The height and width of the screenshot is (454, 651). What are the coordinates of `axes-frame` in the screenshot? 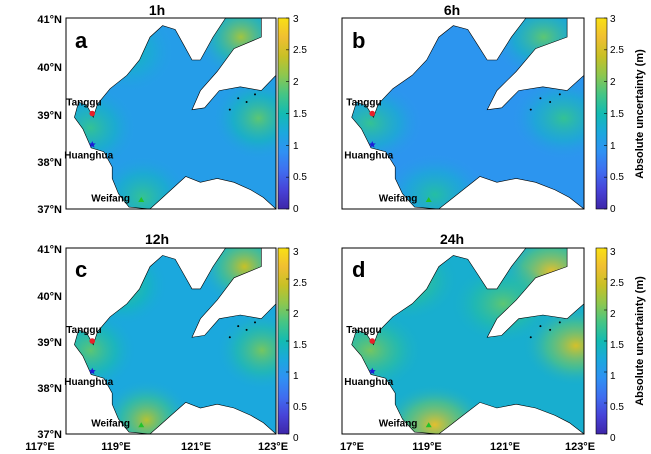 It's located at (171, 341).